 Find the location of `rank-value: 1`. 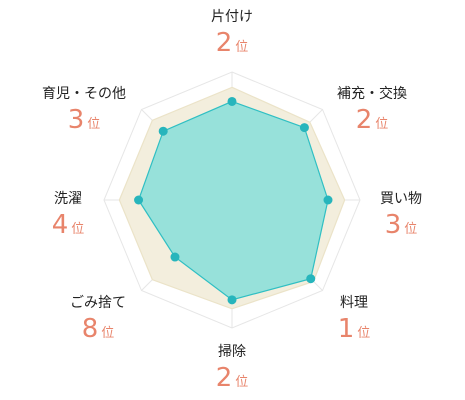

rank-value: 1 is located at coordinates (346, 329).